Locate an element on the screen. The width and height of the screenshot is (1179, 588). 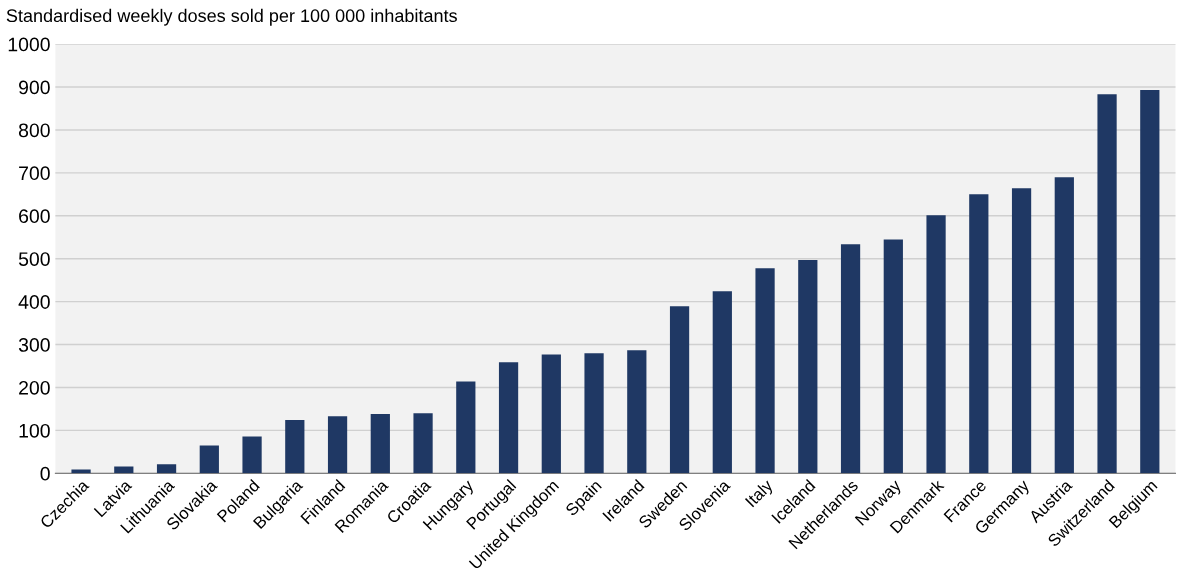
y-tick-label: 800 is located at coordinates (34, 130).